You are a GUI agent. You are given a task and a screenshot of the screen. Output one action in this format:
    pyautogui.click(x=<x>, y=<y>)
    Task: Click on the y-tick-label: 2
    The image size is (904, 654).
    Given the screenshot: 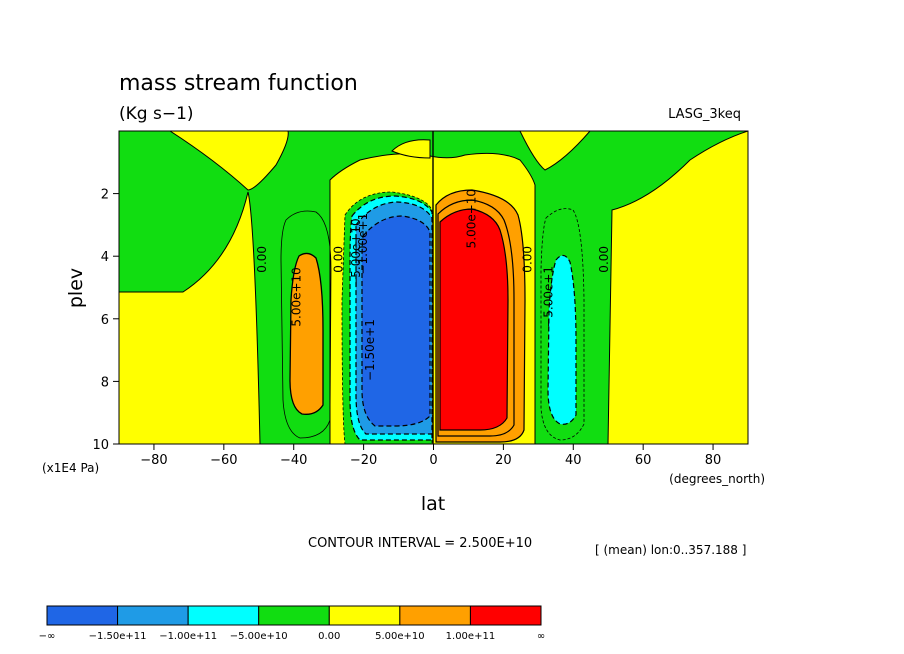 What is the action you would take?
    pyautogui.click(x=105, y=195)
    